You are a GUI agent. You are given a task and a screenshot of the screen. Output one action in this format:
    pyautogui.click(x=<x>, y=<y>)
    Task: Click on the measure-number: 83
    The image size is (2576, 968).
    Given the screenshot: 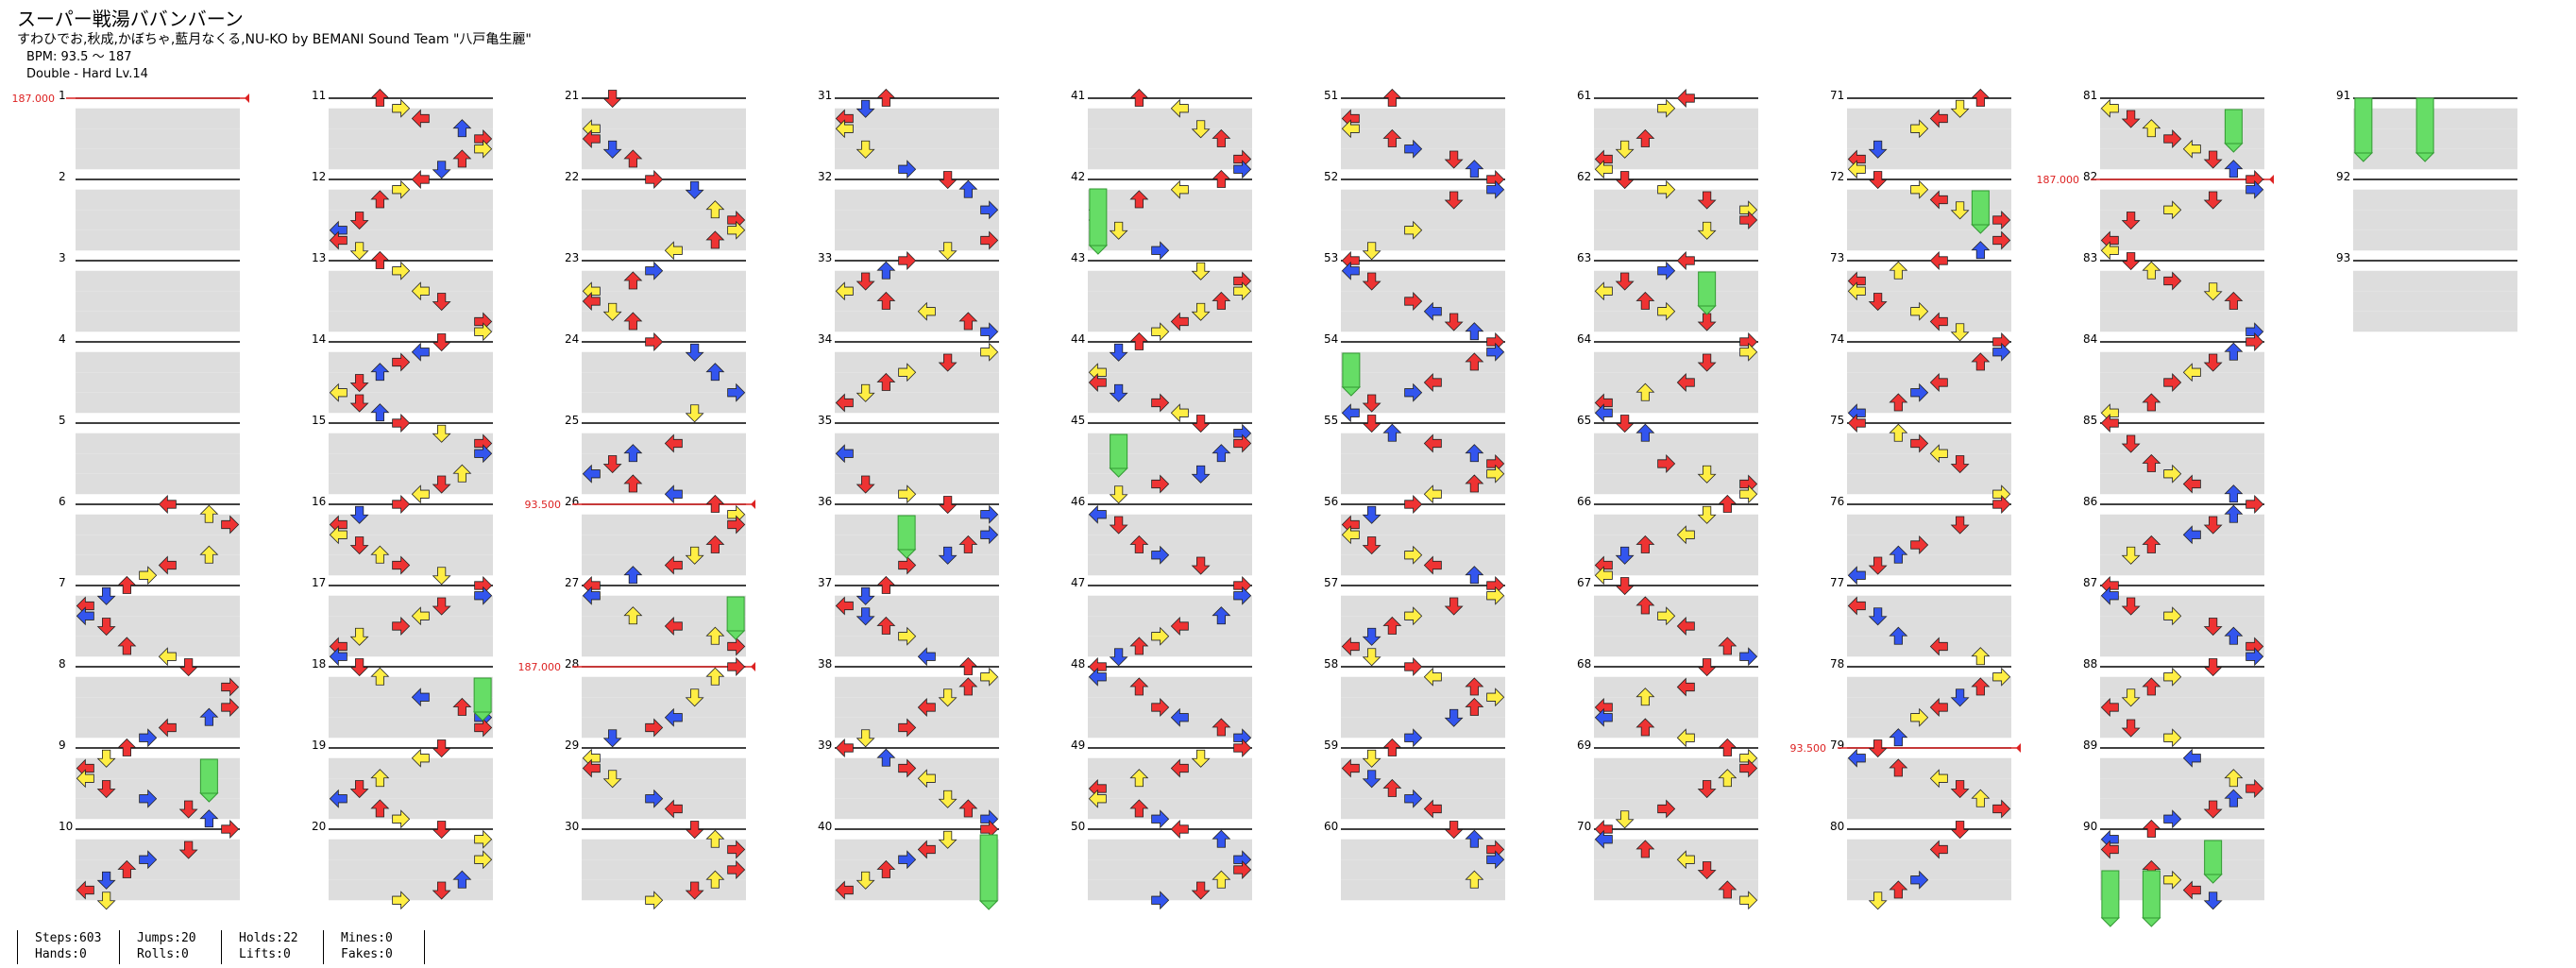 What is the action you would take?
    pyautogui.click(x=2090, y=257)
    